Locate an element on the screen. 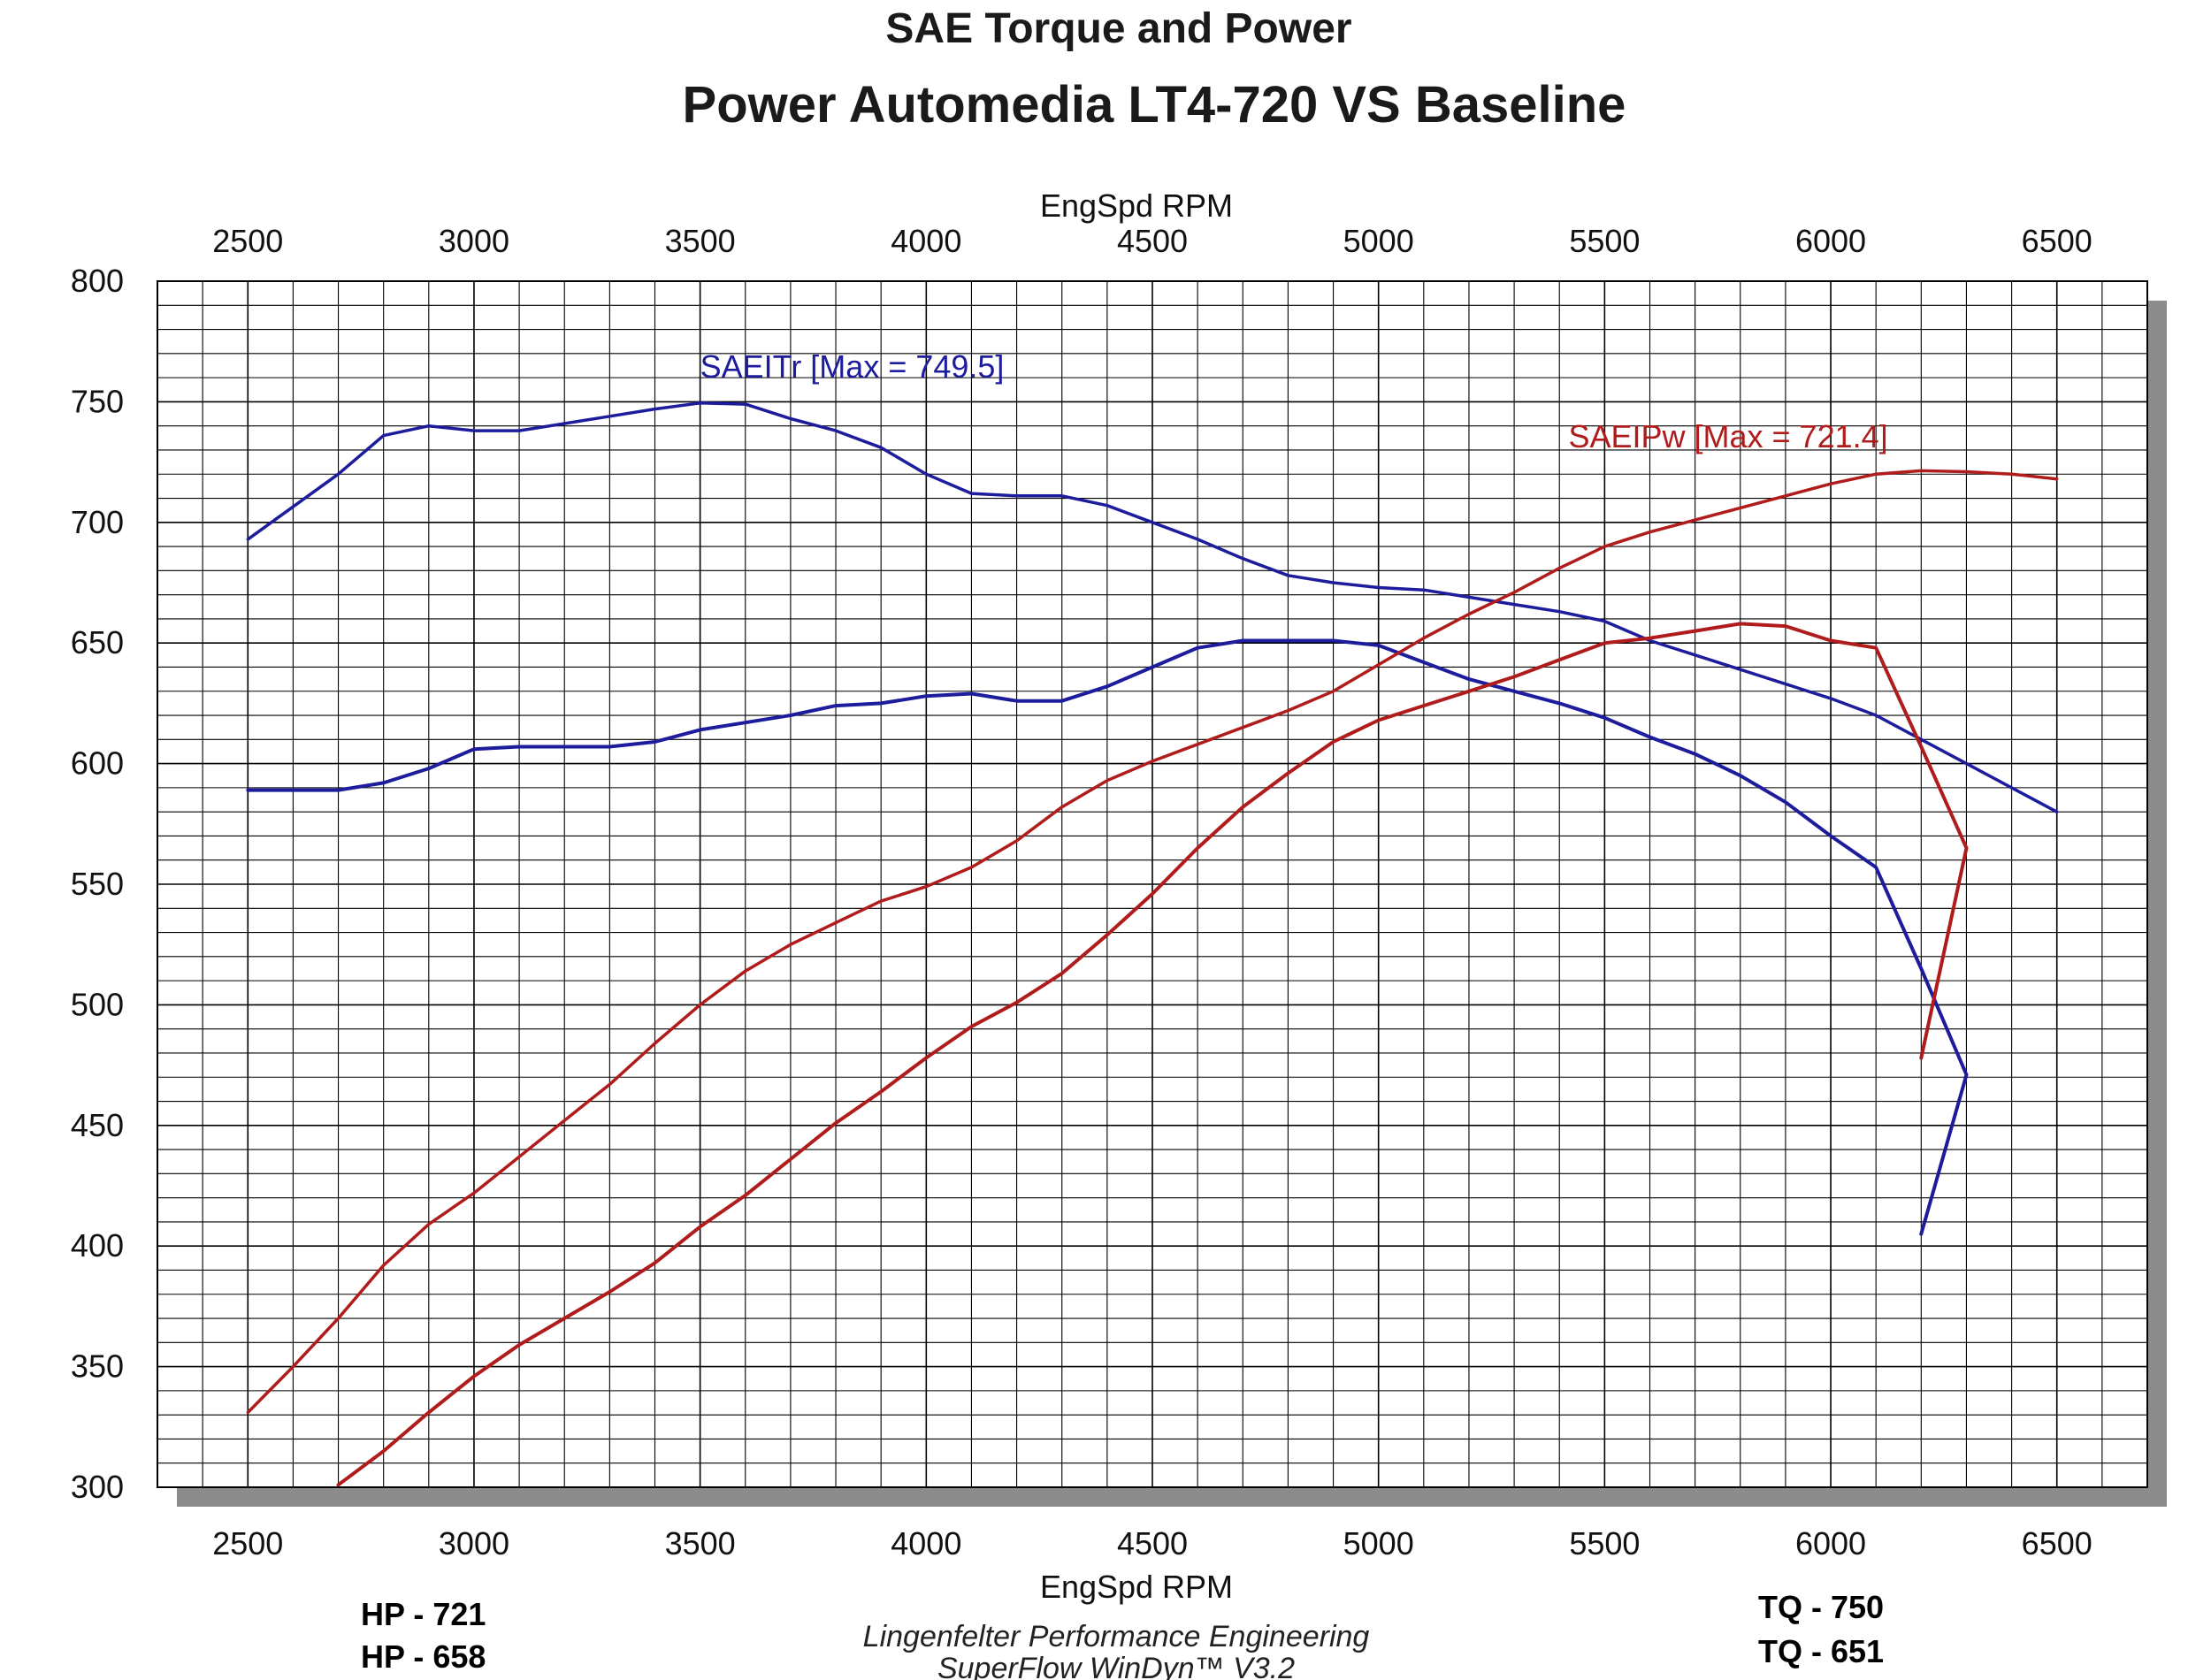  chart-subtitle: Power Automedia LT4-720 VS Baseline is located at coordinates (1154, 105).